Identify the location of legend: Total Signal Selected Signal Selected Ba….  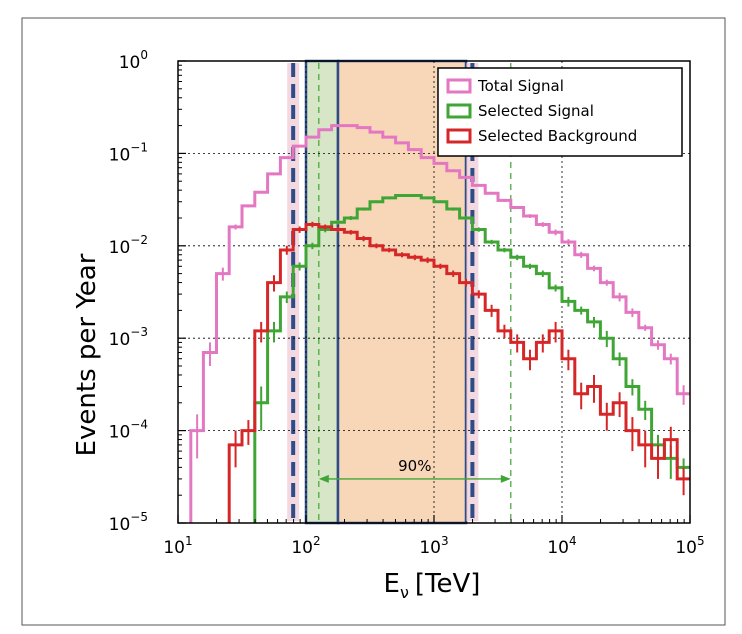
(560, 112).